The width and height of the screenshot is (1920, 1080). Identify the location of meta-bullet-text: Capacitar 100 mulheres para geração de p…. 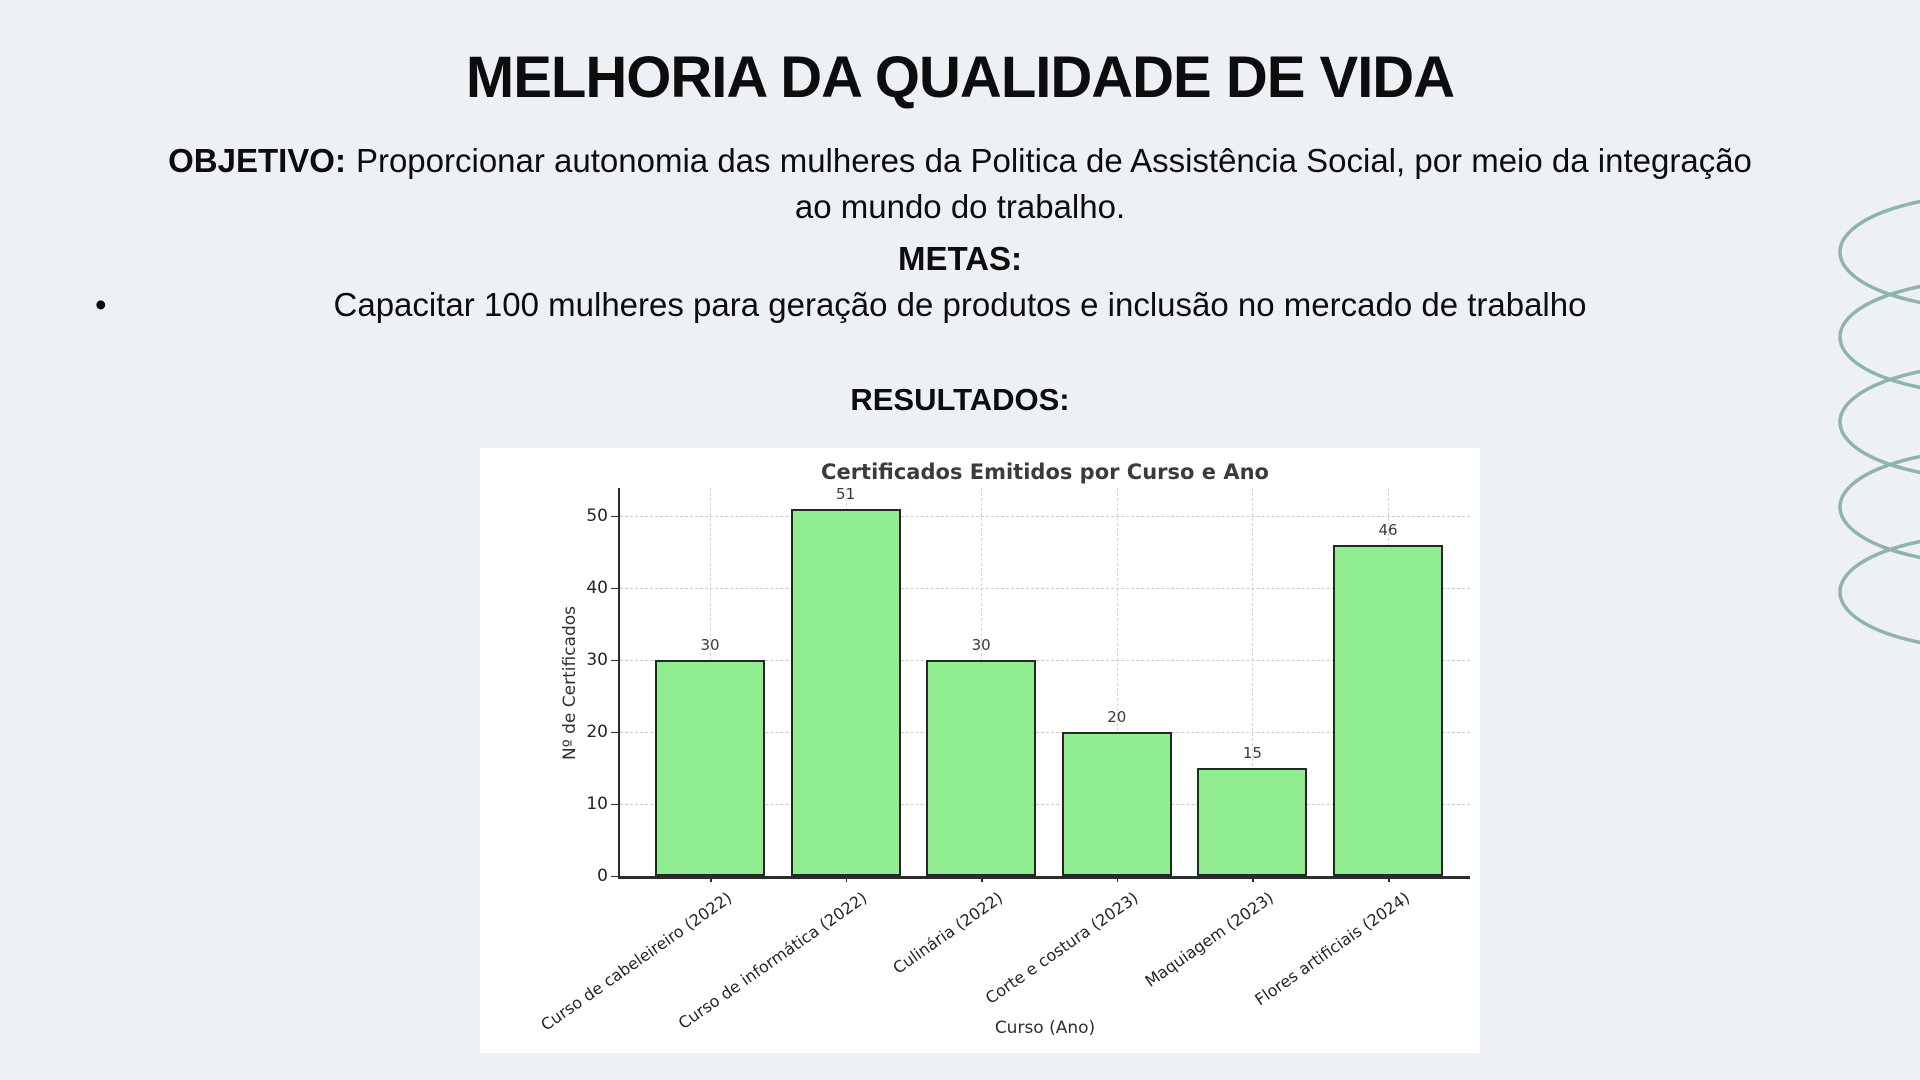
(960, 304).